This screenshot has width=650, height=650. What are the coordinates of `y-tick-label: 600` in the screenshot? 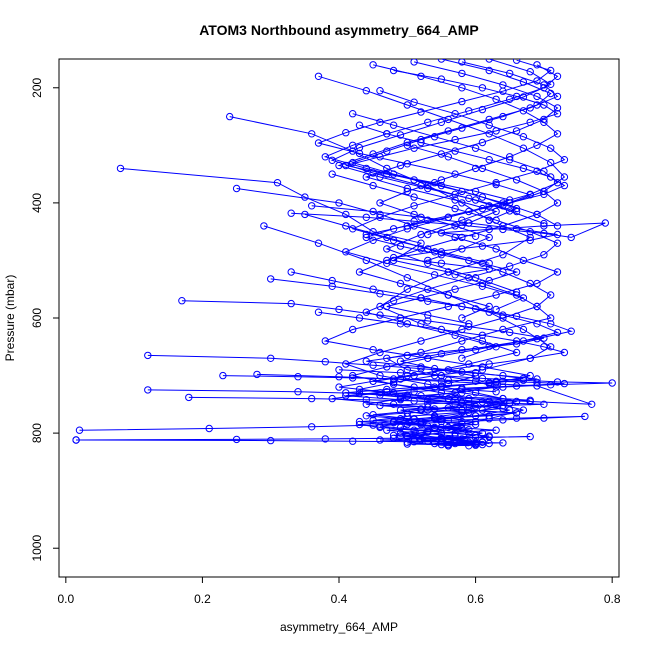 It's located at (37, 318).